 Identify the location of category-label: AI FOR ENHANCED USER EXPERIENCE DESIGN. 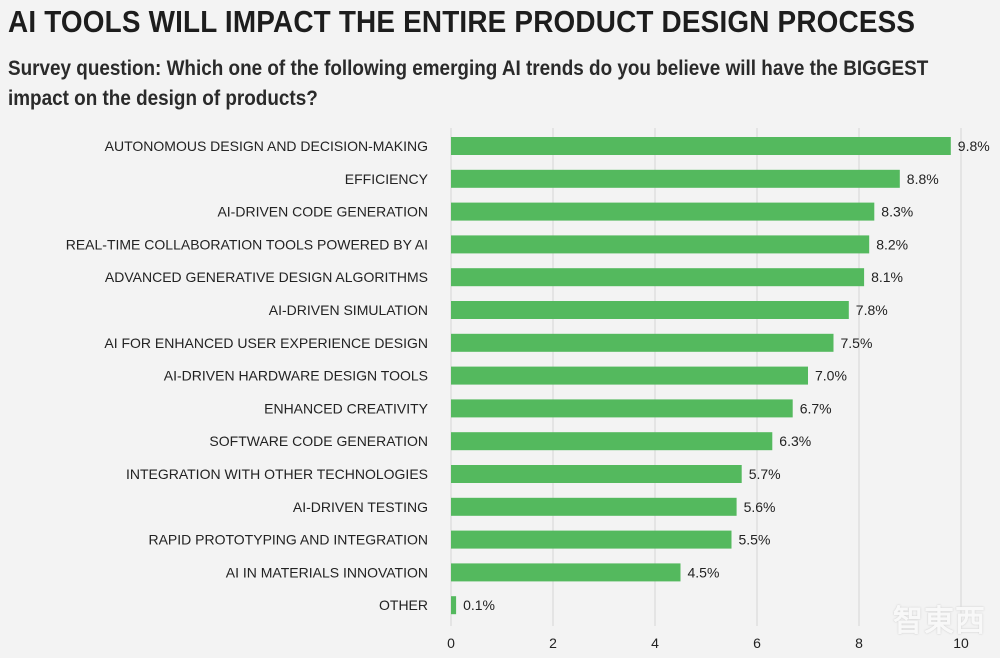
(266, 343).